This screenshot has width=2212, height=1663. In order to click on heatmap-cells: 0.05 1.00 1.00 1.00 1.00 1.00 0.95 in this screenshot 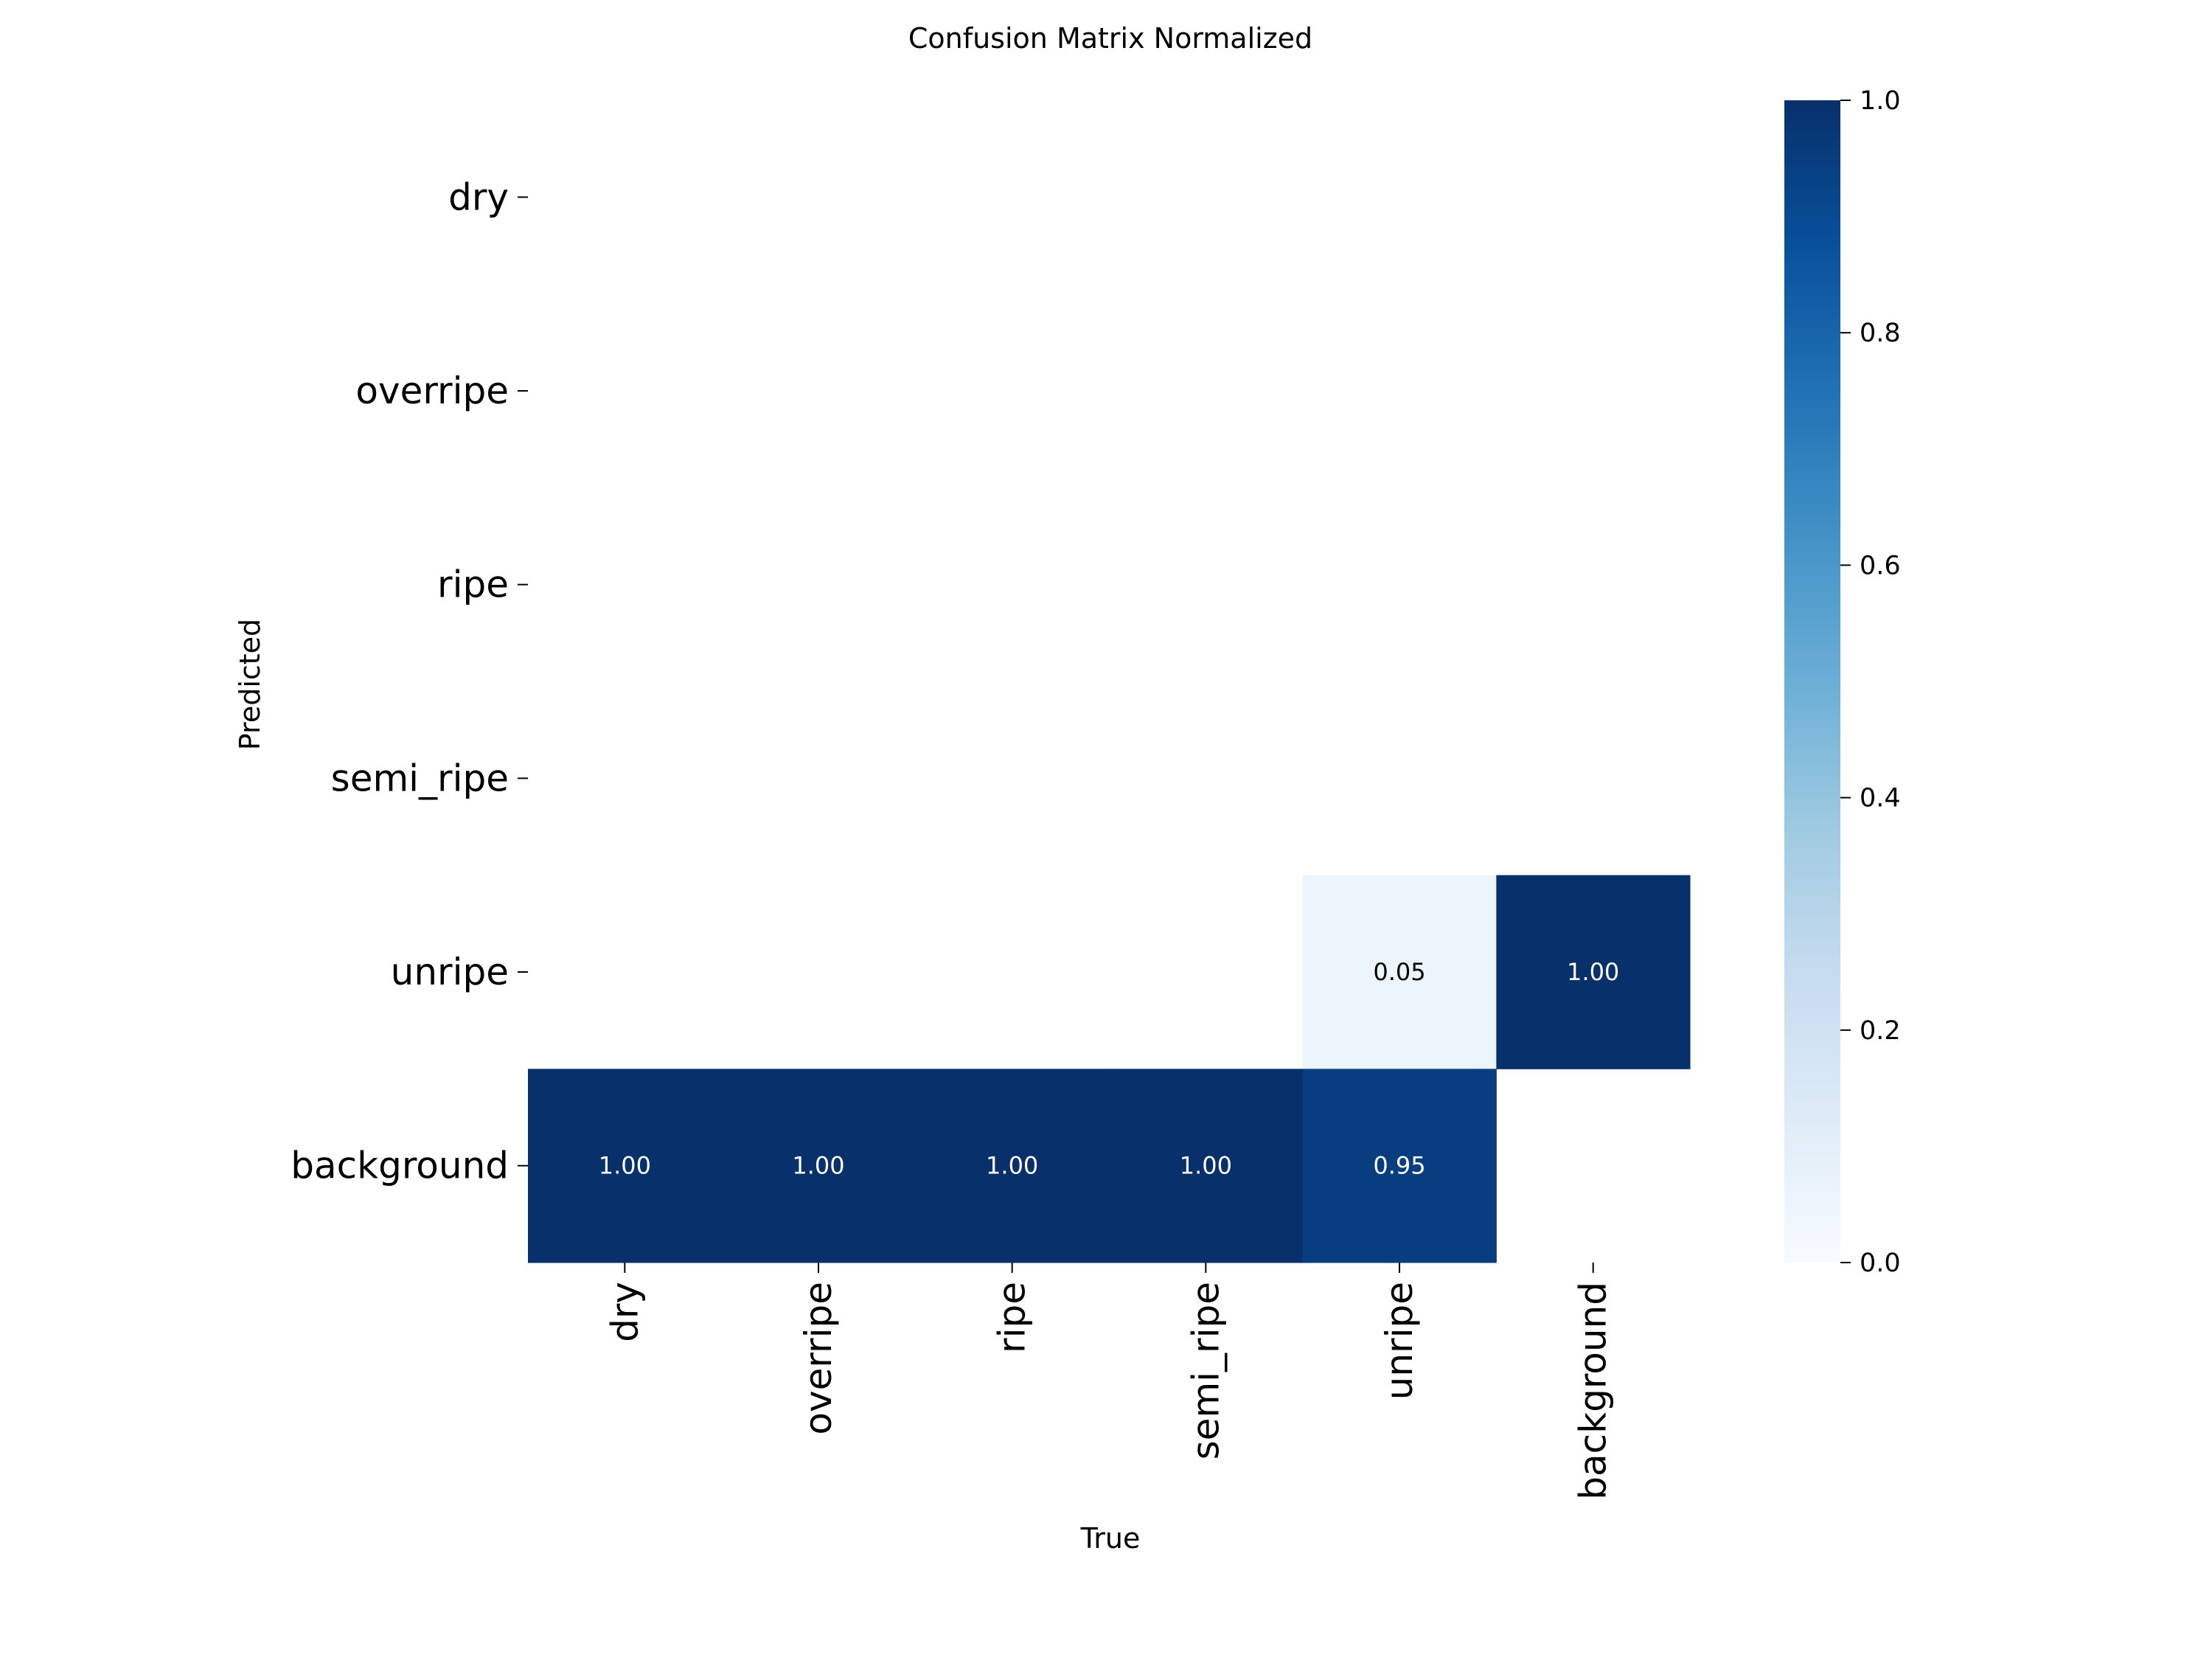, I will do `click(1109, 1069)`.